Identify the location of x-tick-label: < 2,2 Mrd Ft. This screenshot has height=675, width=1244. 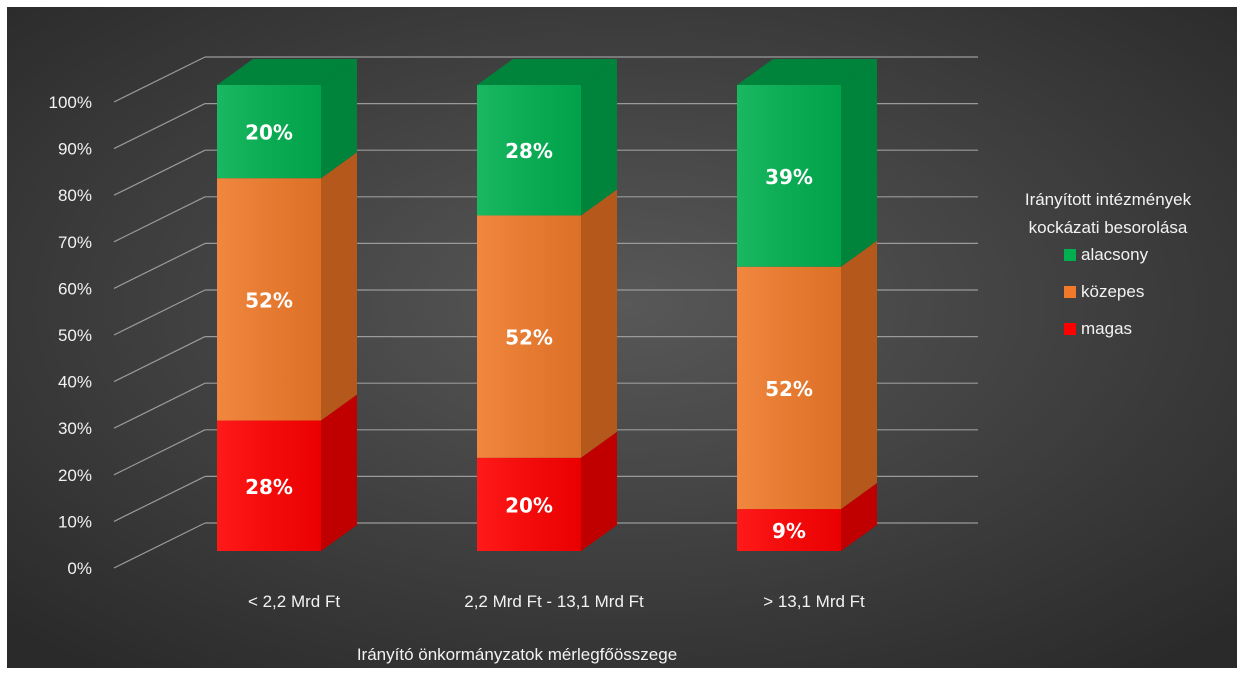
(294, 601).